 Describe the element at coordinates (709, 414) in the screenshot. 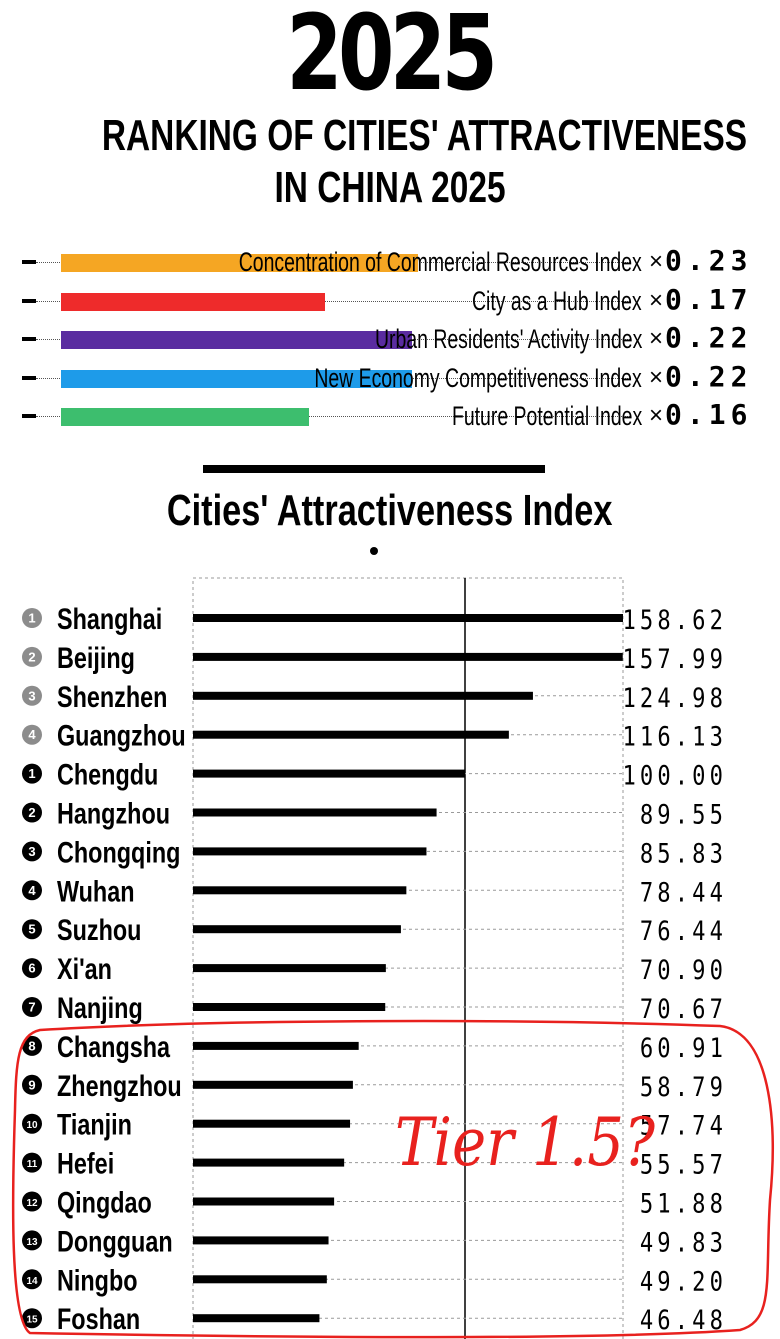

I see `weight-value: 0.16` at that location.